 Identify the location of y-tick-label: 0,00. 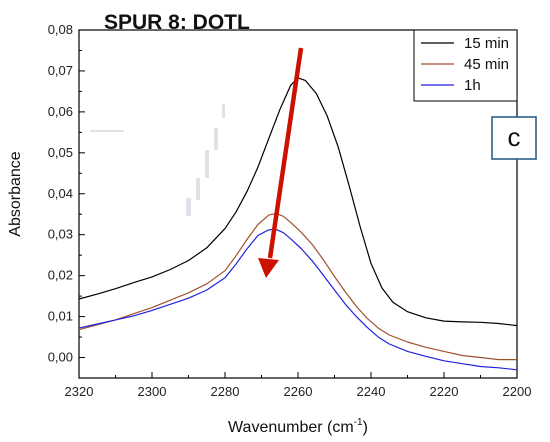
(60, 357).